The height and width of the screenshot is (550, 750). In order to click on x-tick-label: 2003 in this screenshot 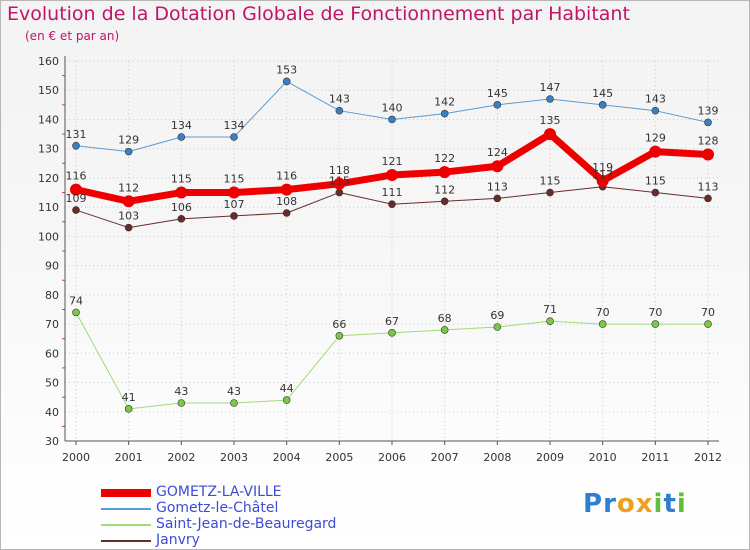, I will do `click(234, 457)`.